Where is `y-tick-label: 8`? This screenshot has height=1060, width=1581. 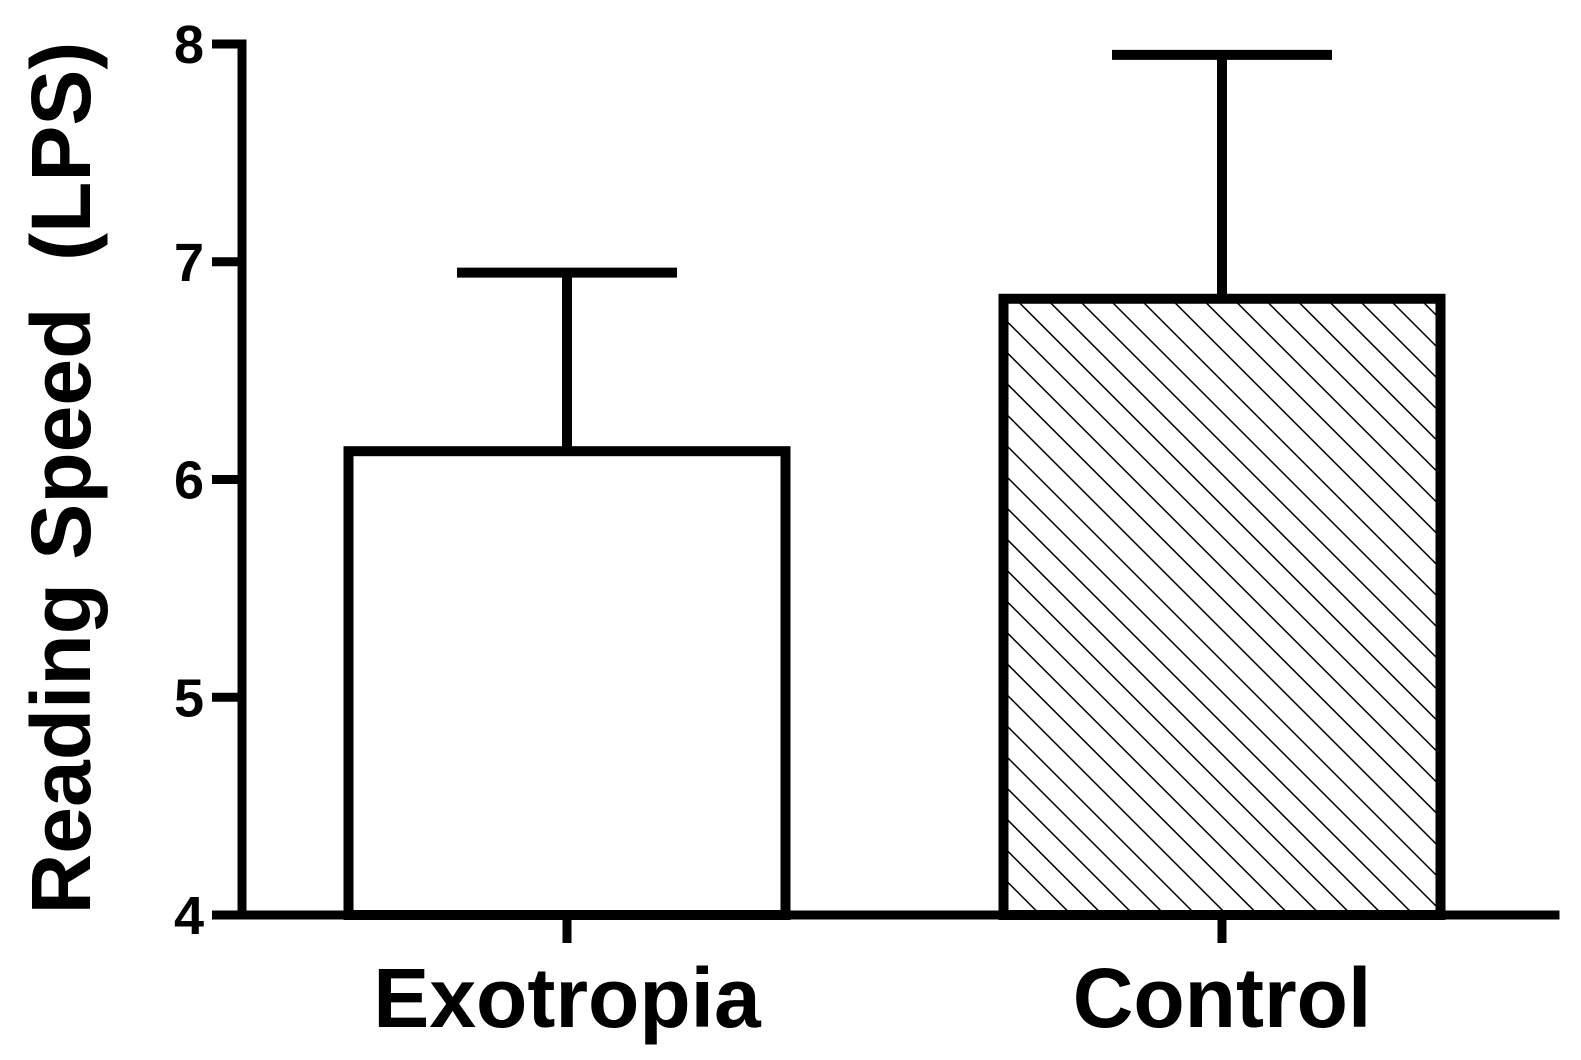 y-tick-label: 8 is located at coordinates (189, 45).